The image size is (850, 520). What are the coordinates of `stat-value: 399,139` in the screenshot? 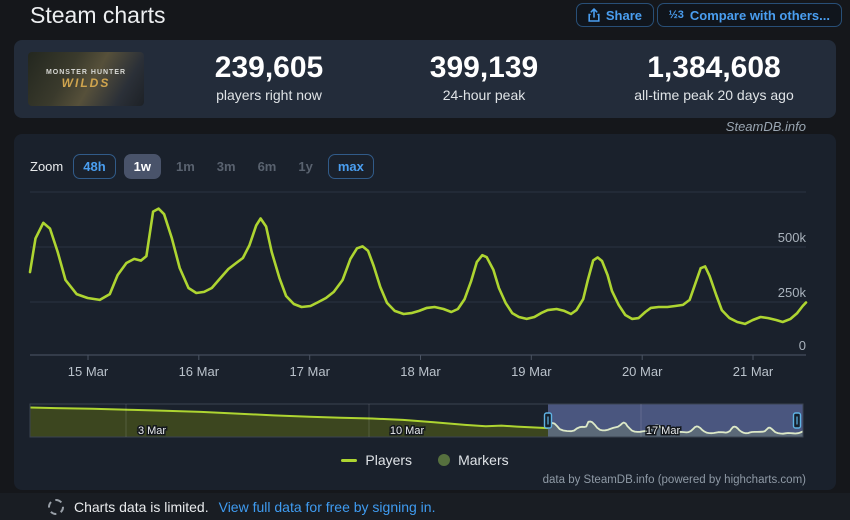 It's located at (484, 67).